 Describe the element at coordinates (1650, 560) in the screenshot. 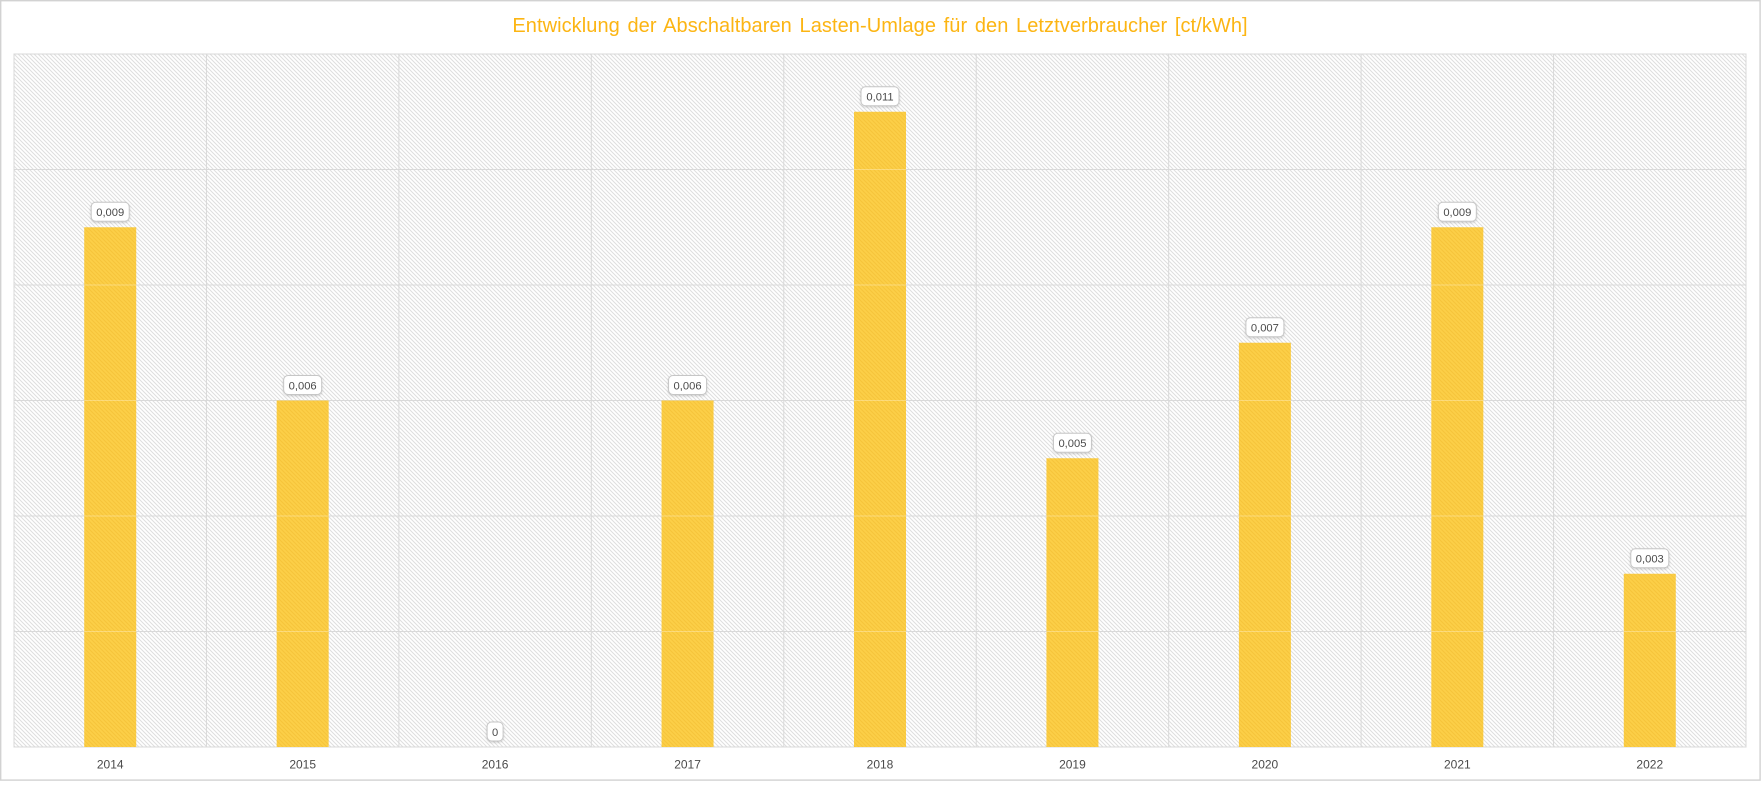

I see `svg-text: 0,003` at that location.